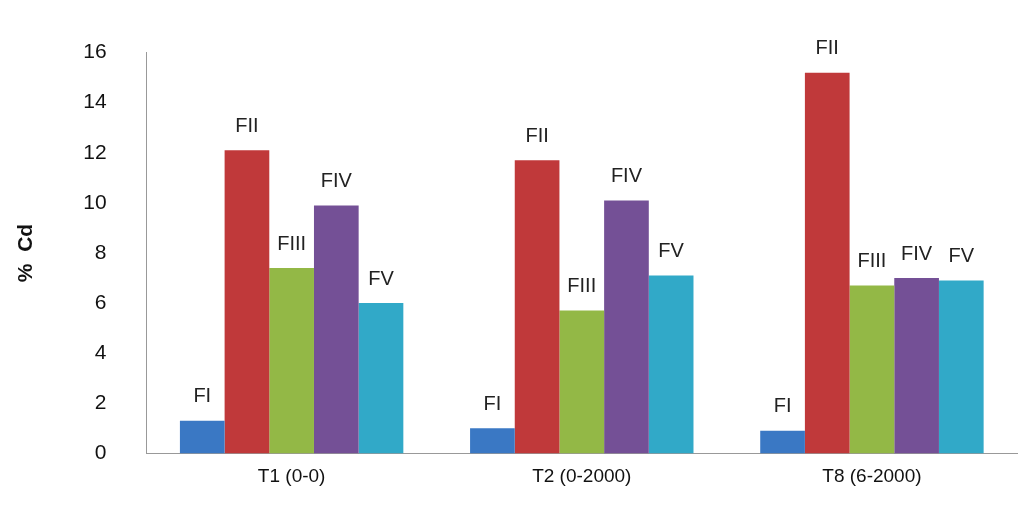 Image resolution: width=1021 pixels, height=506 pixels. What do you see at coordinates (95, 201) in the screenshot?
I see `y-tick-label: 10` at bounding box center [95, 201].